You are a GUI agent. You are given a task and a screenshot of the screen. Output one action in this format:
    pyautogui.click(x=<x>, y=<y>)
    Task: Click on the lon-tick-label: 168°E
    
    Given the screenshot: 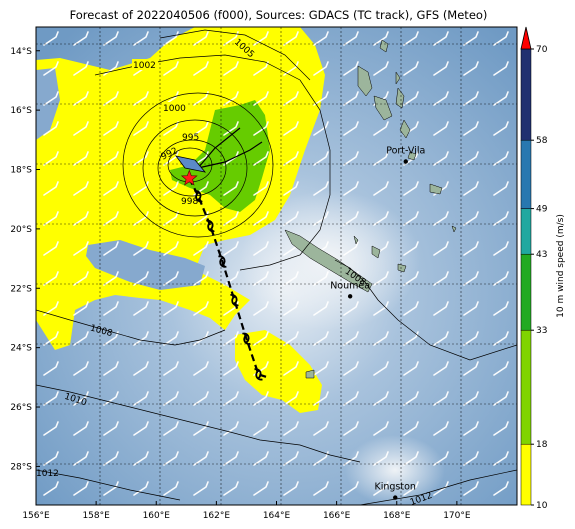 What is the action you would take?
    pyautogui.click(x=397, y=516)
    